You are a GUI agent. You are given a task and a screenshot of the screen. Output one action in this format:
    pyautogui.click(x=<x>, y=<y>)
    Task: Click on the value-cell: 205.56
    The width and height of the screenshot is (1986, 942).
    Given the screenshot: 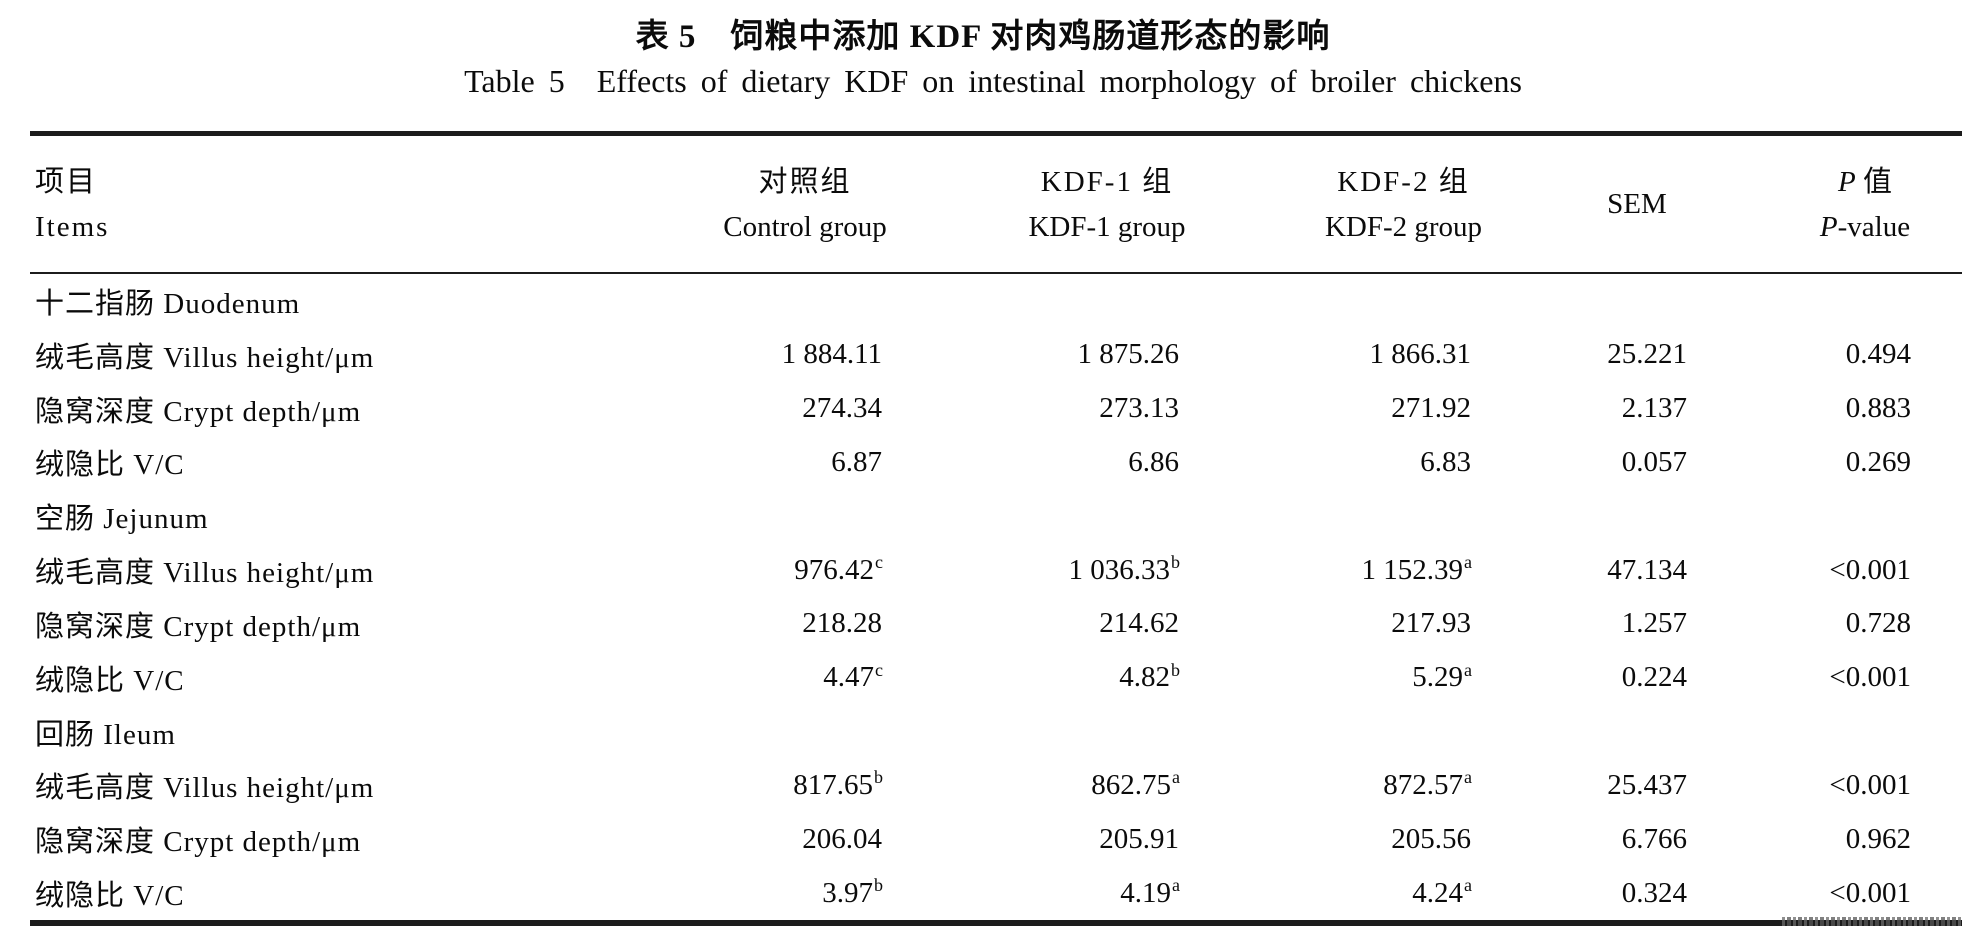 What is the action you would take?
    pyautogui.click(x=1431, y=838)
    